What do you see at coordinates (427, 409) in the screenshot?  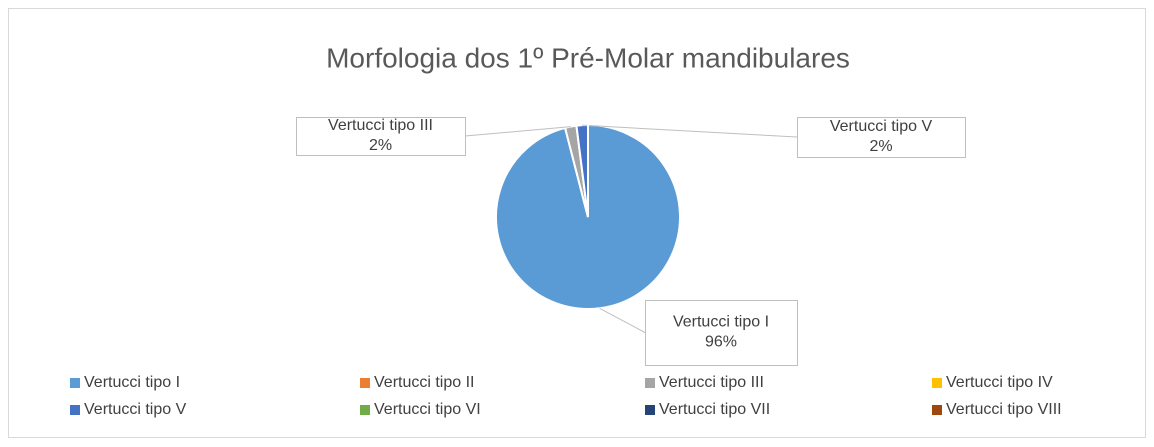 I see `legend-label: Vertucci tipo VI` at bounding box center [427, 409].